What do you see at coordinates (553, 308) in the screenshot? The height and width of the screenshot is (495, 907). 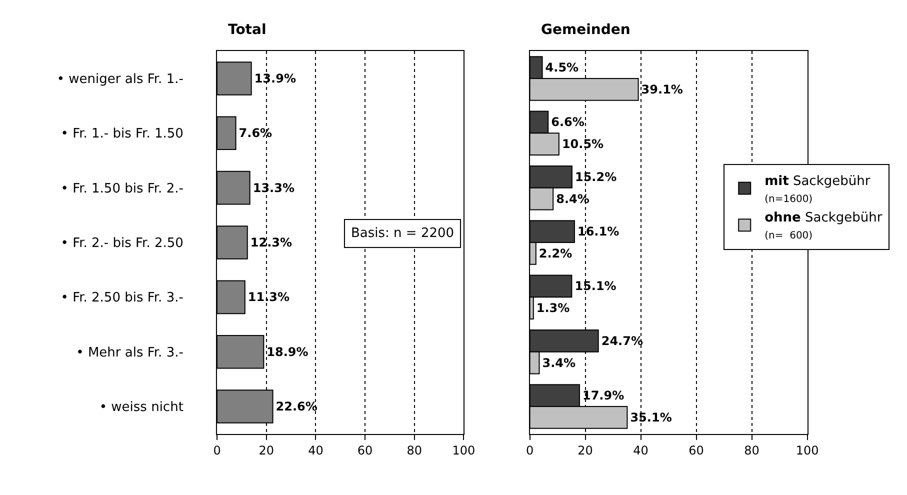 I see `data-label: 1.3%` at bounding box center [553, 308].